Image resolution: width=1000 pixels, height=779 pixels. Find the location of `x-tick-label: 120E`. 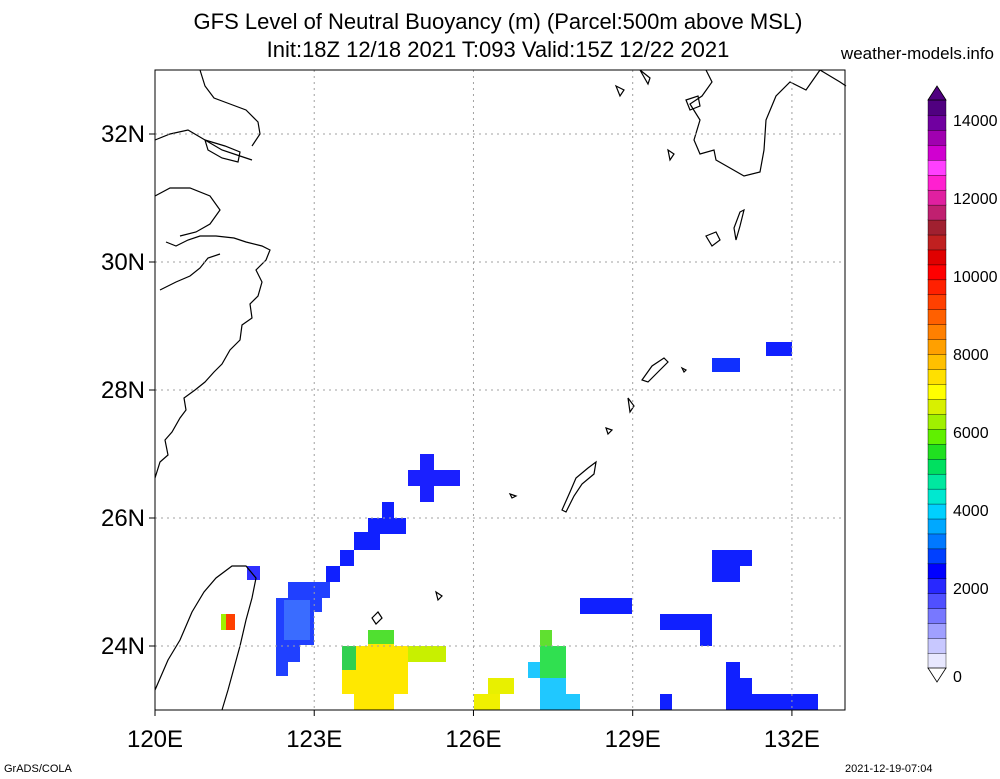

x-tick-label: 120E is located at coordinates (155, 739).